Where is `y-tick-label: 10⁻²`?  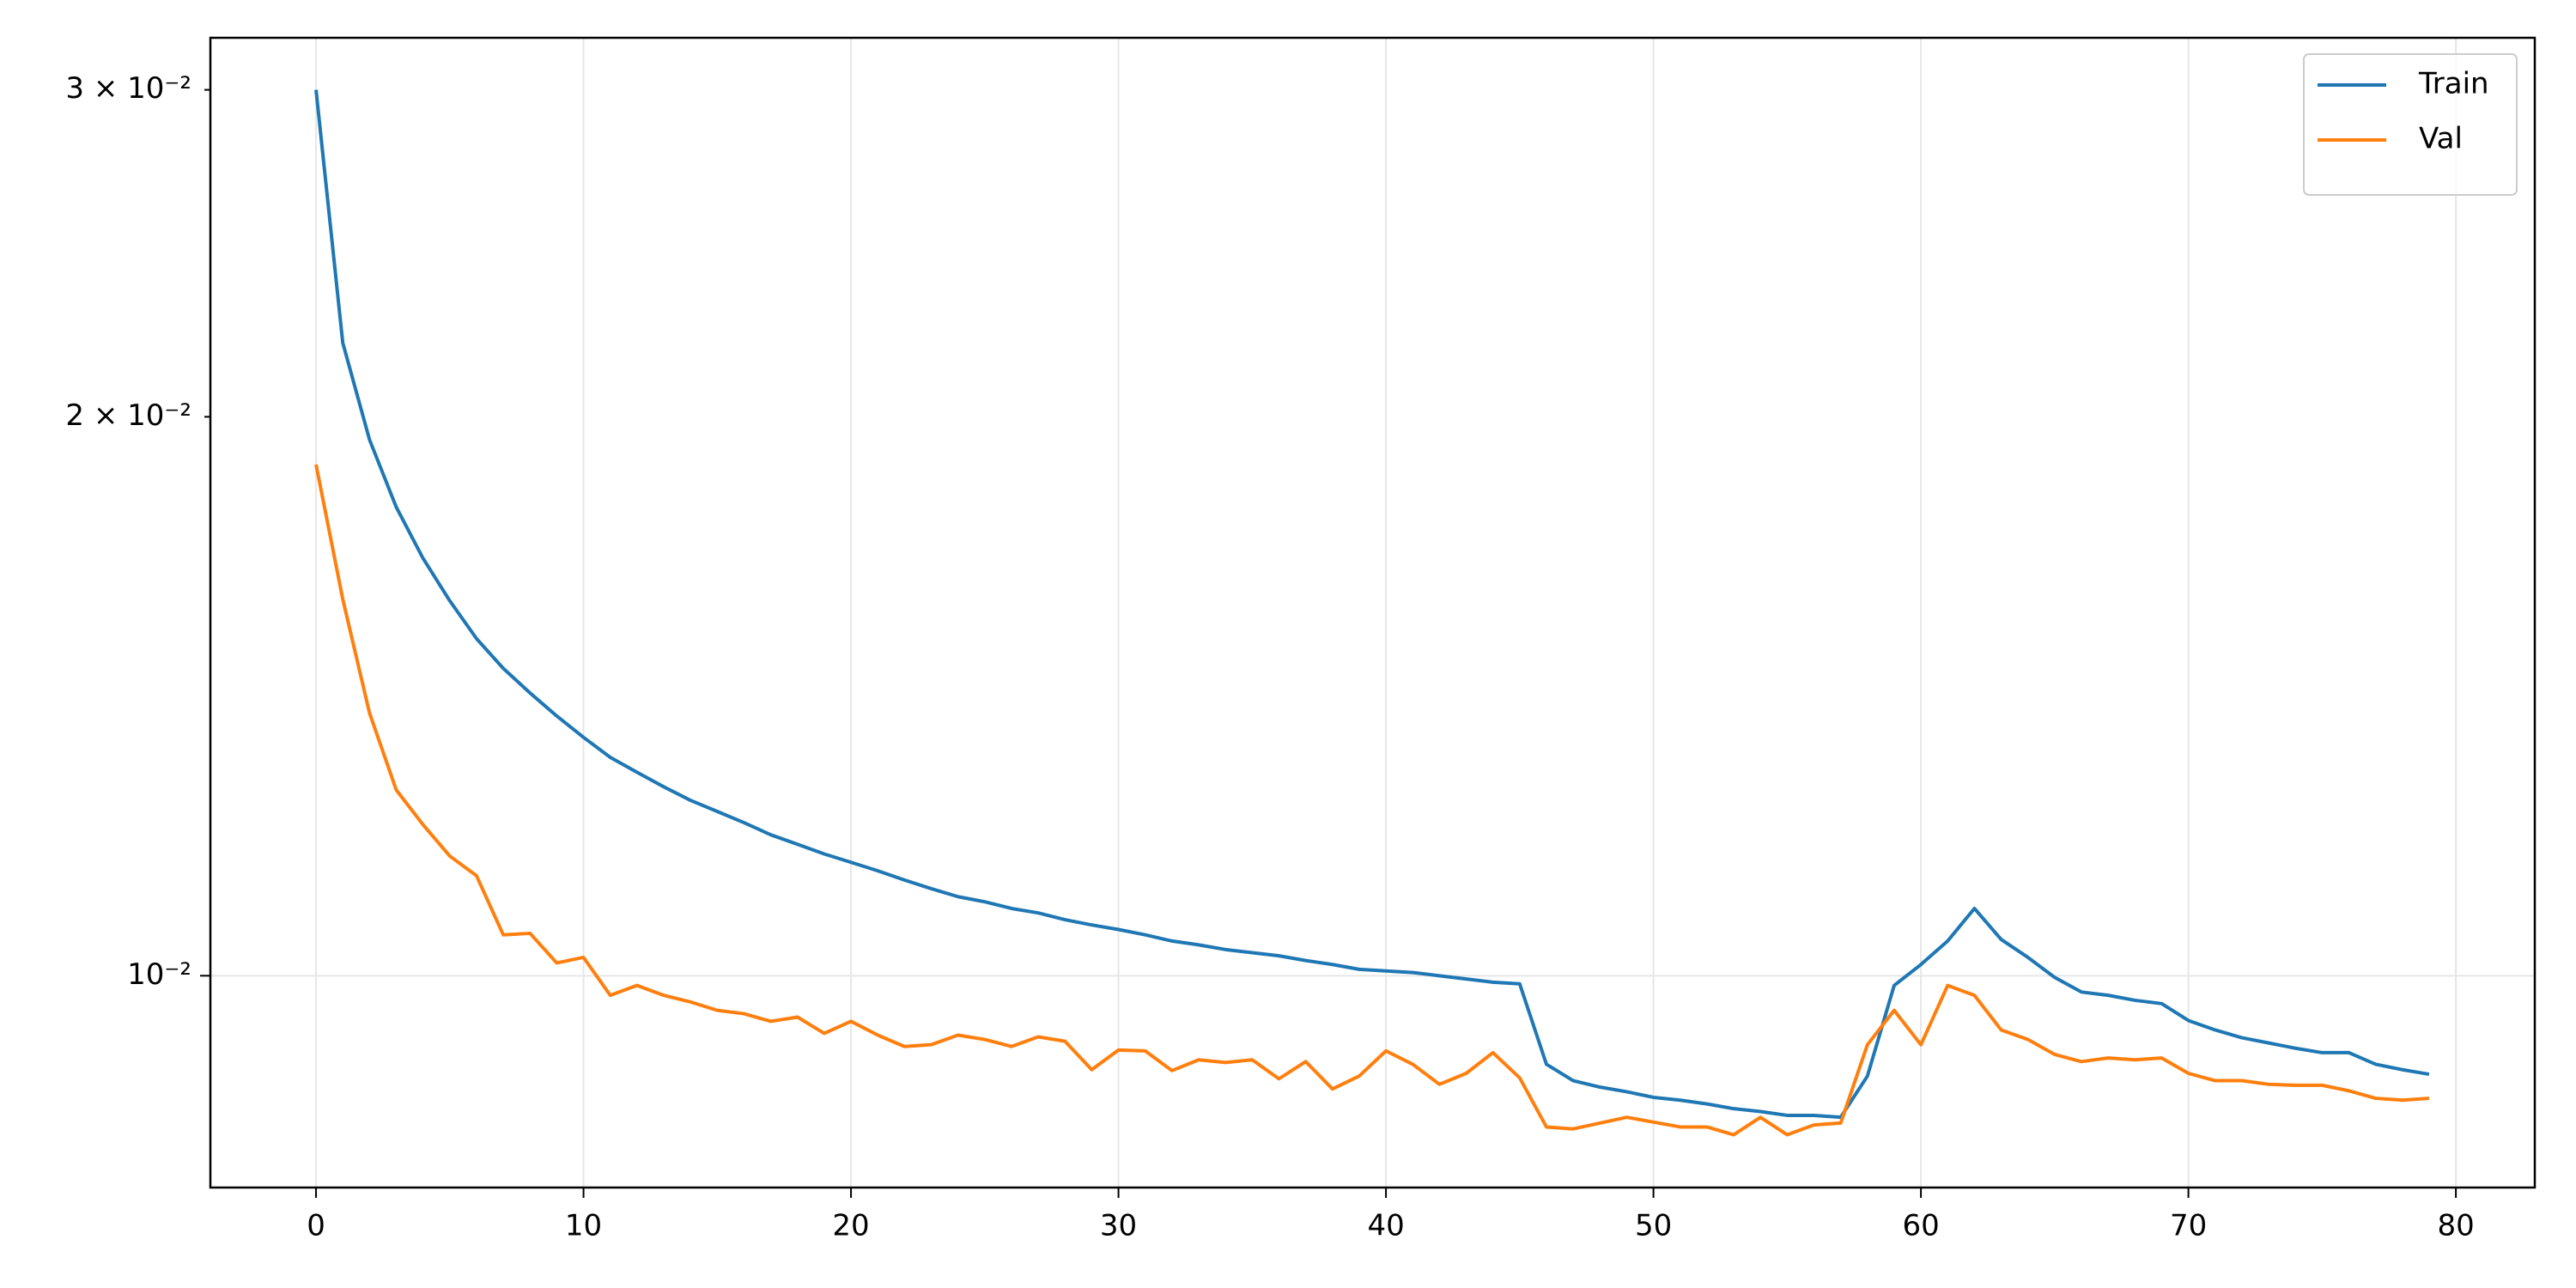
y-tick-label: 10⁻² is located at coordinates (159, 974).